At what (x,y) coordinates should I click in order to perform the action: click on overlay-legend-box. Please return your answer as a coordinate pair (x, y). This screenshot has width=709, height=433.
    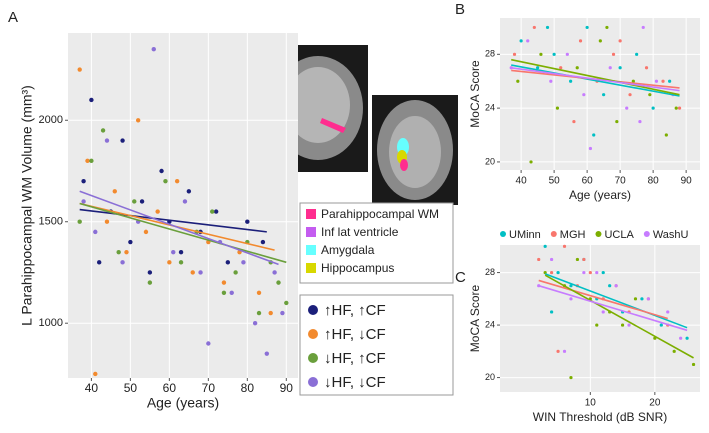
    Looking at the image, I should click on (376, 243).